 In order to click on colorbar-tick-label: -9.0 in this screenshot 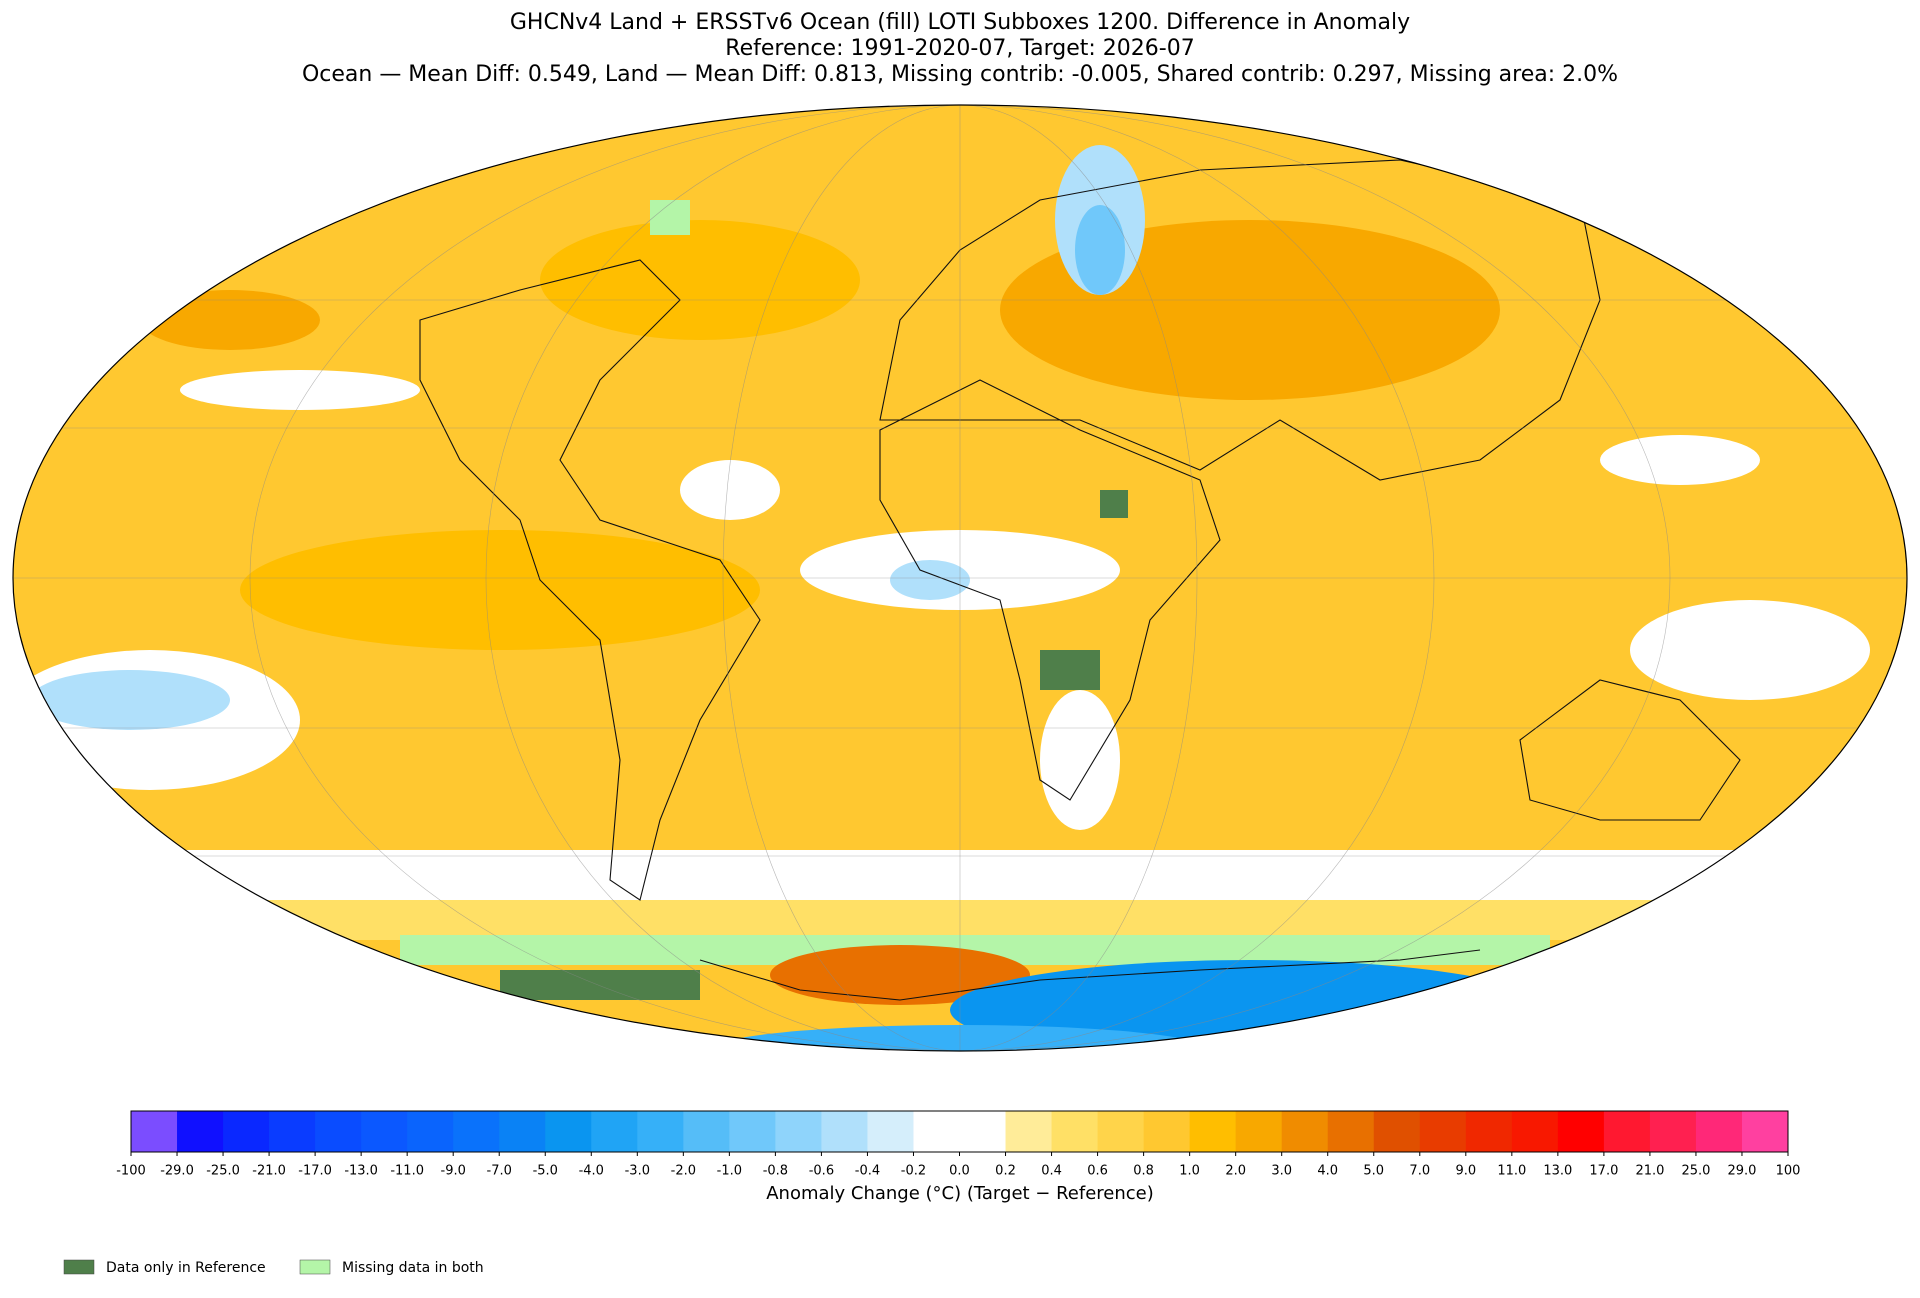, I will do `click(453, 1171)`.